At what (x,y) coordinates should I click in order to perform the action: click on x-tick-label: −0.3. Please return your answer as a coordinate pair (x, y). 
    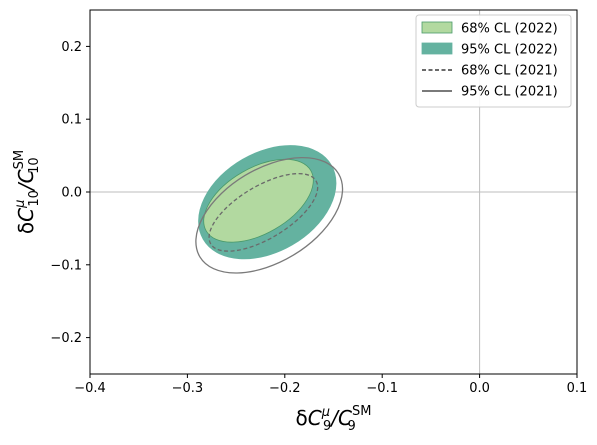
    Looking at the image, I should click on (188, 388).